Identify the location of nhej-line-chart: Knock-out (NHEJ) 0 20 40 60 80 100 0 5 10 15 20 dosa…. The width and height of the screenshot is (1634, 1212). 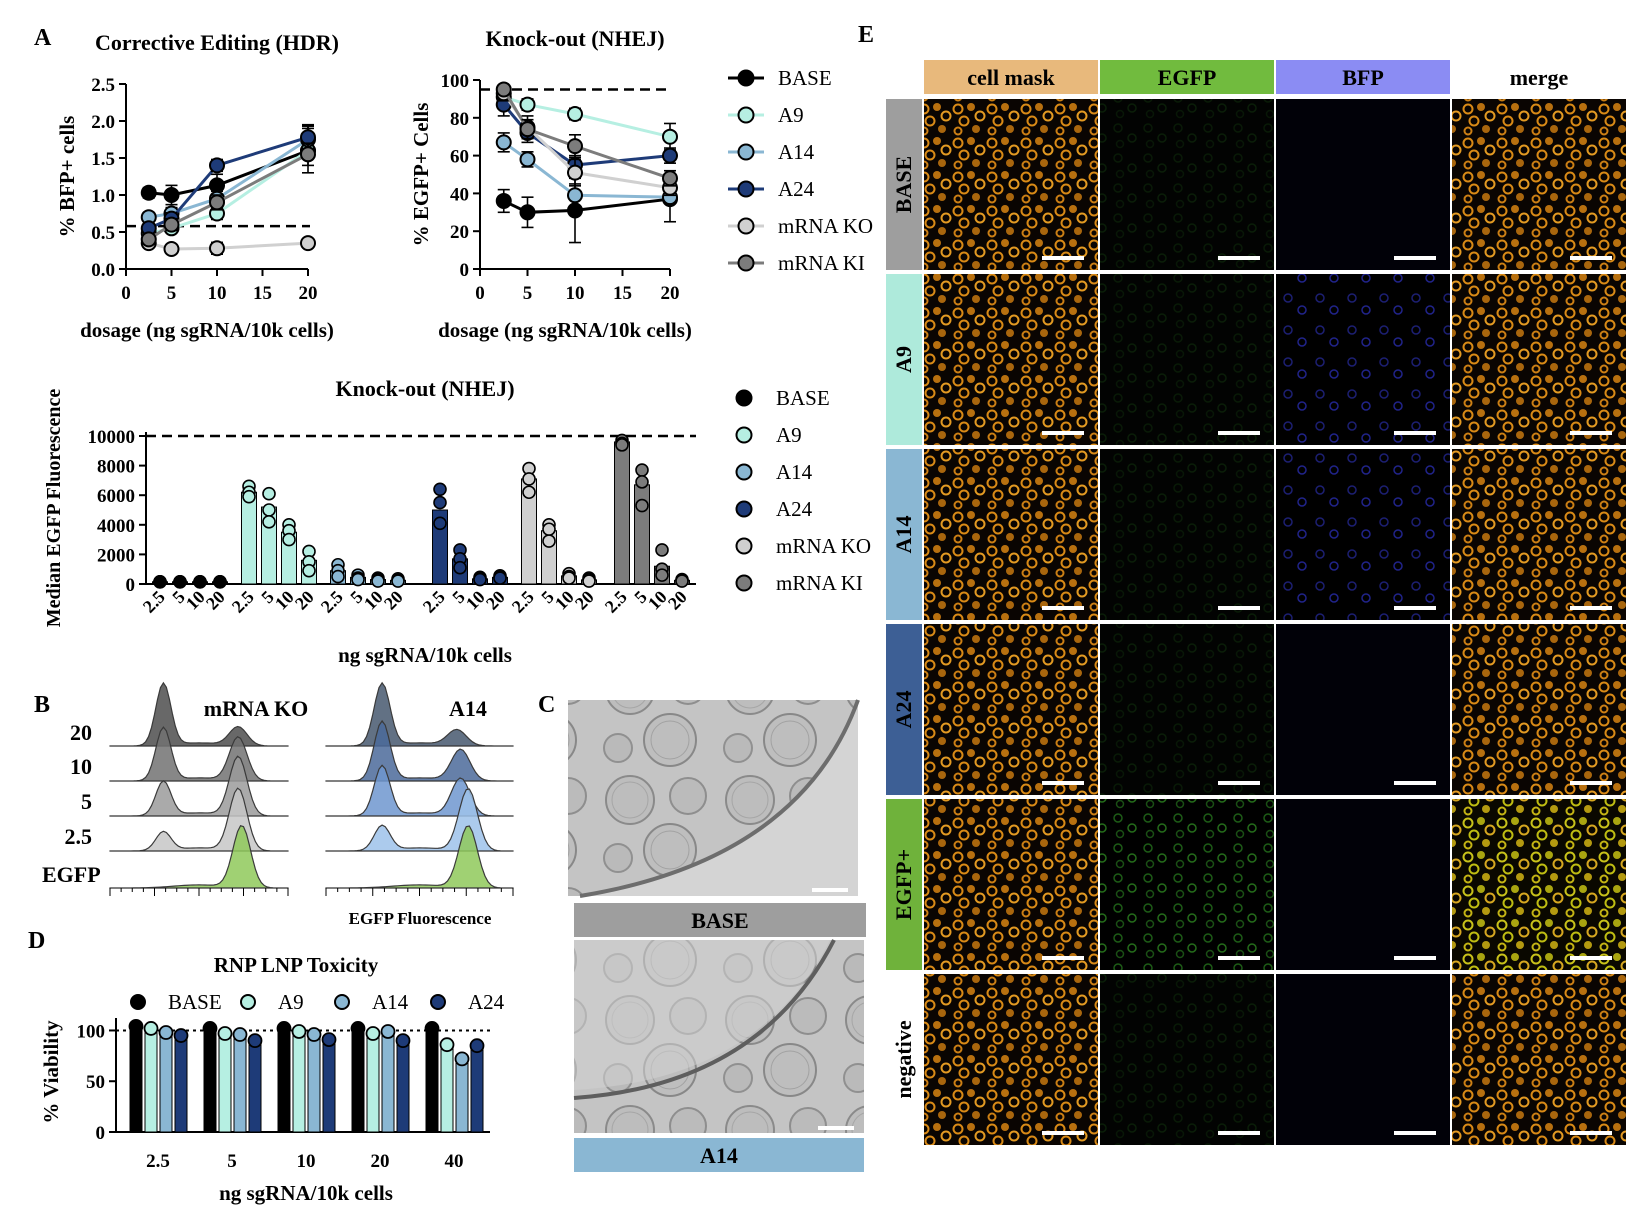
(550, 184).